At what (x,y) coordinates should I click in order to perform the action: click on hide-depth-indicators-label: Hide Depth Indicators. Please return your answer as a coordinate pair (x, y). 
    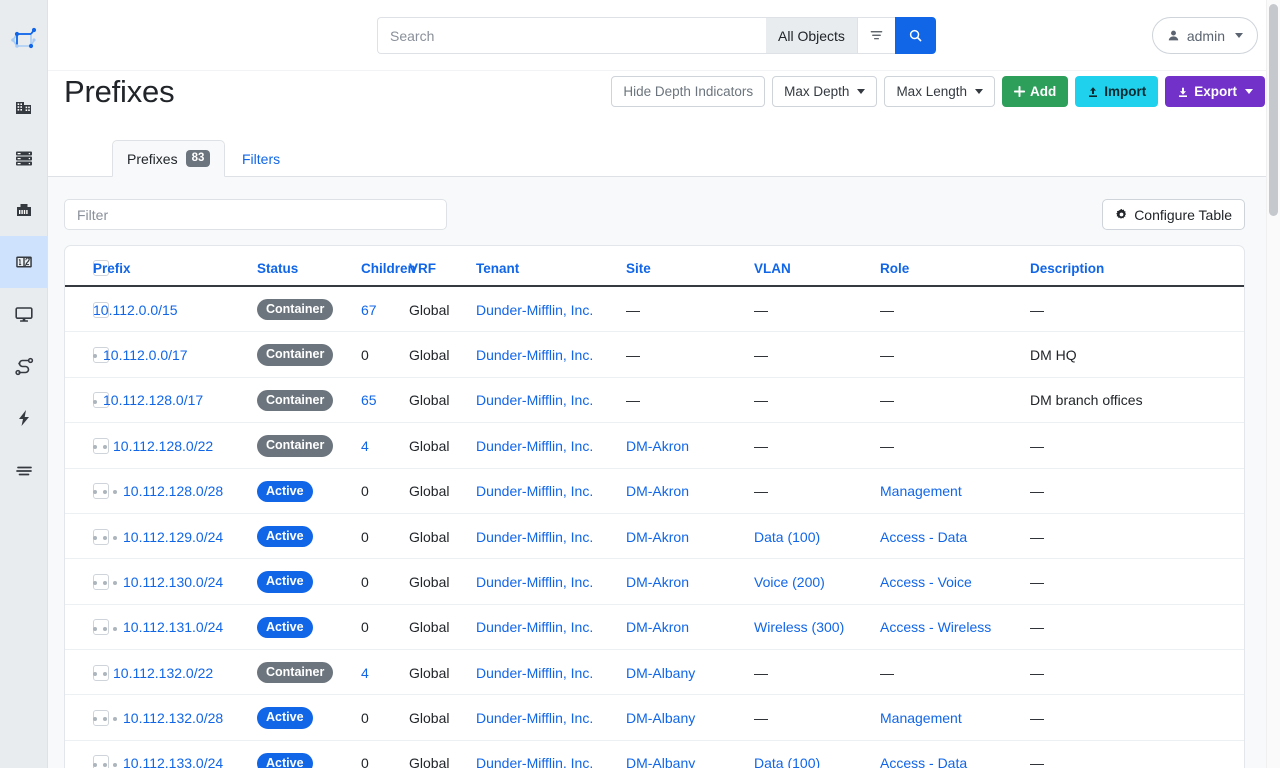
    Looking at the image, I should click on (688, 91).